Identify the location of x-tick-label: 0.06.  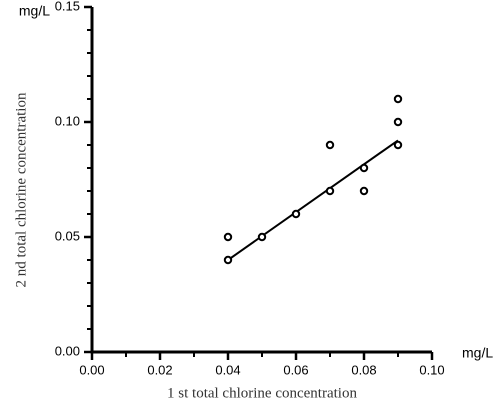
(295, 369).